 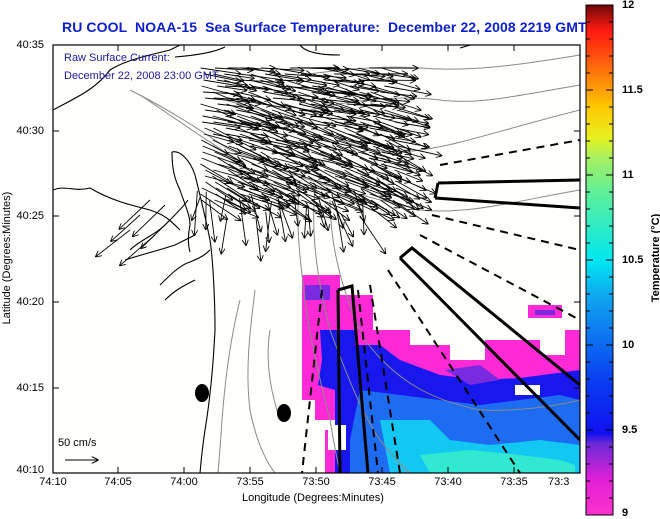 What do you see at coordinates (30, 45) in the screenshot?
I see `y-tick-label: 40:35` at bounding box center [30, 45].